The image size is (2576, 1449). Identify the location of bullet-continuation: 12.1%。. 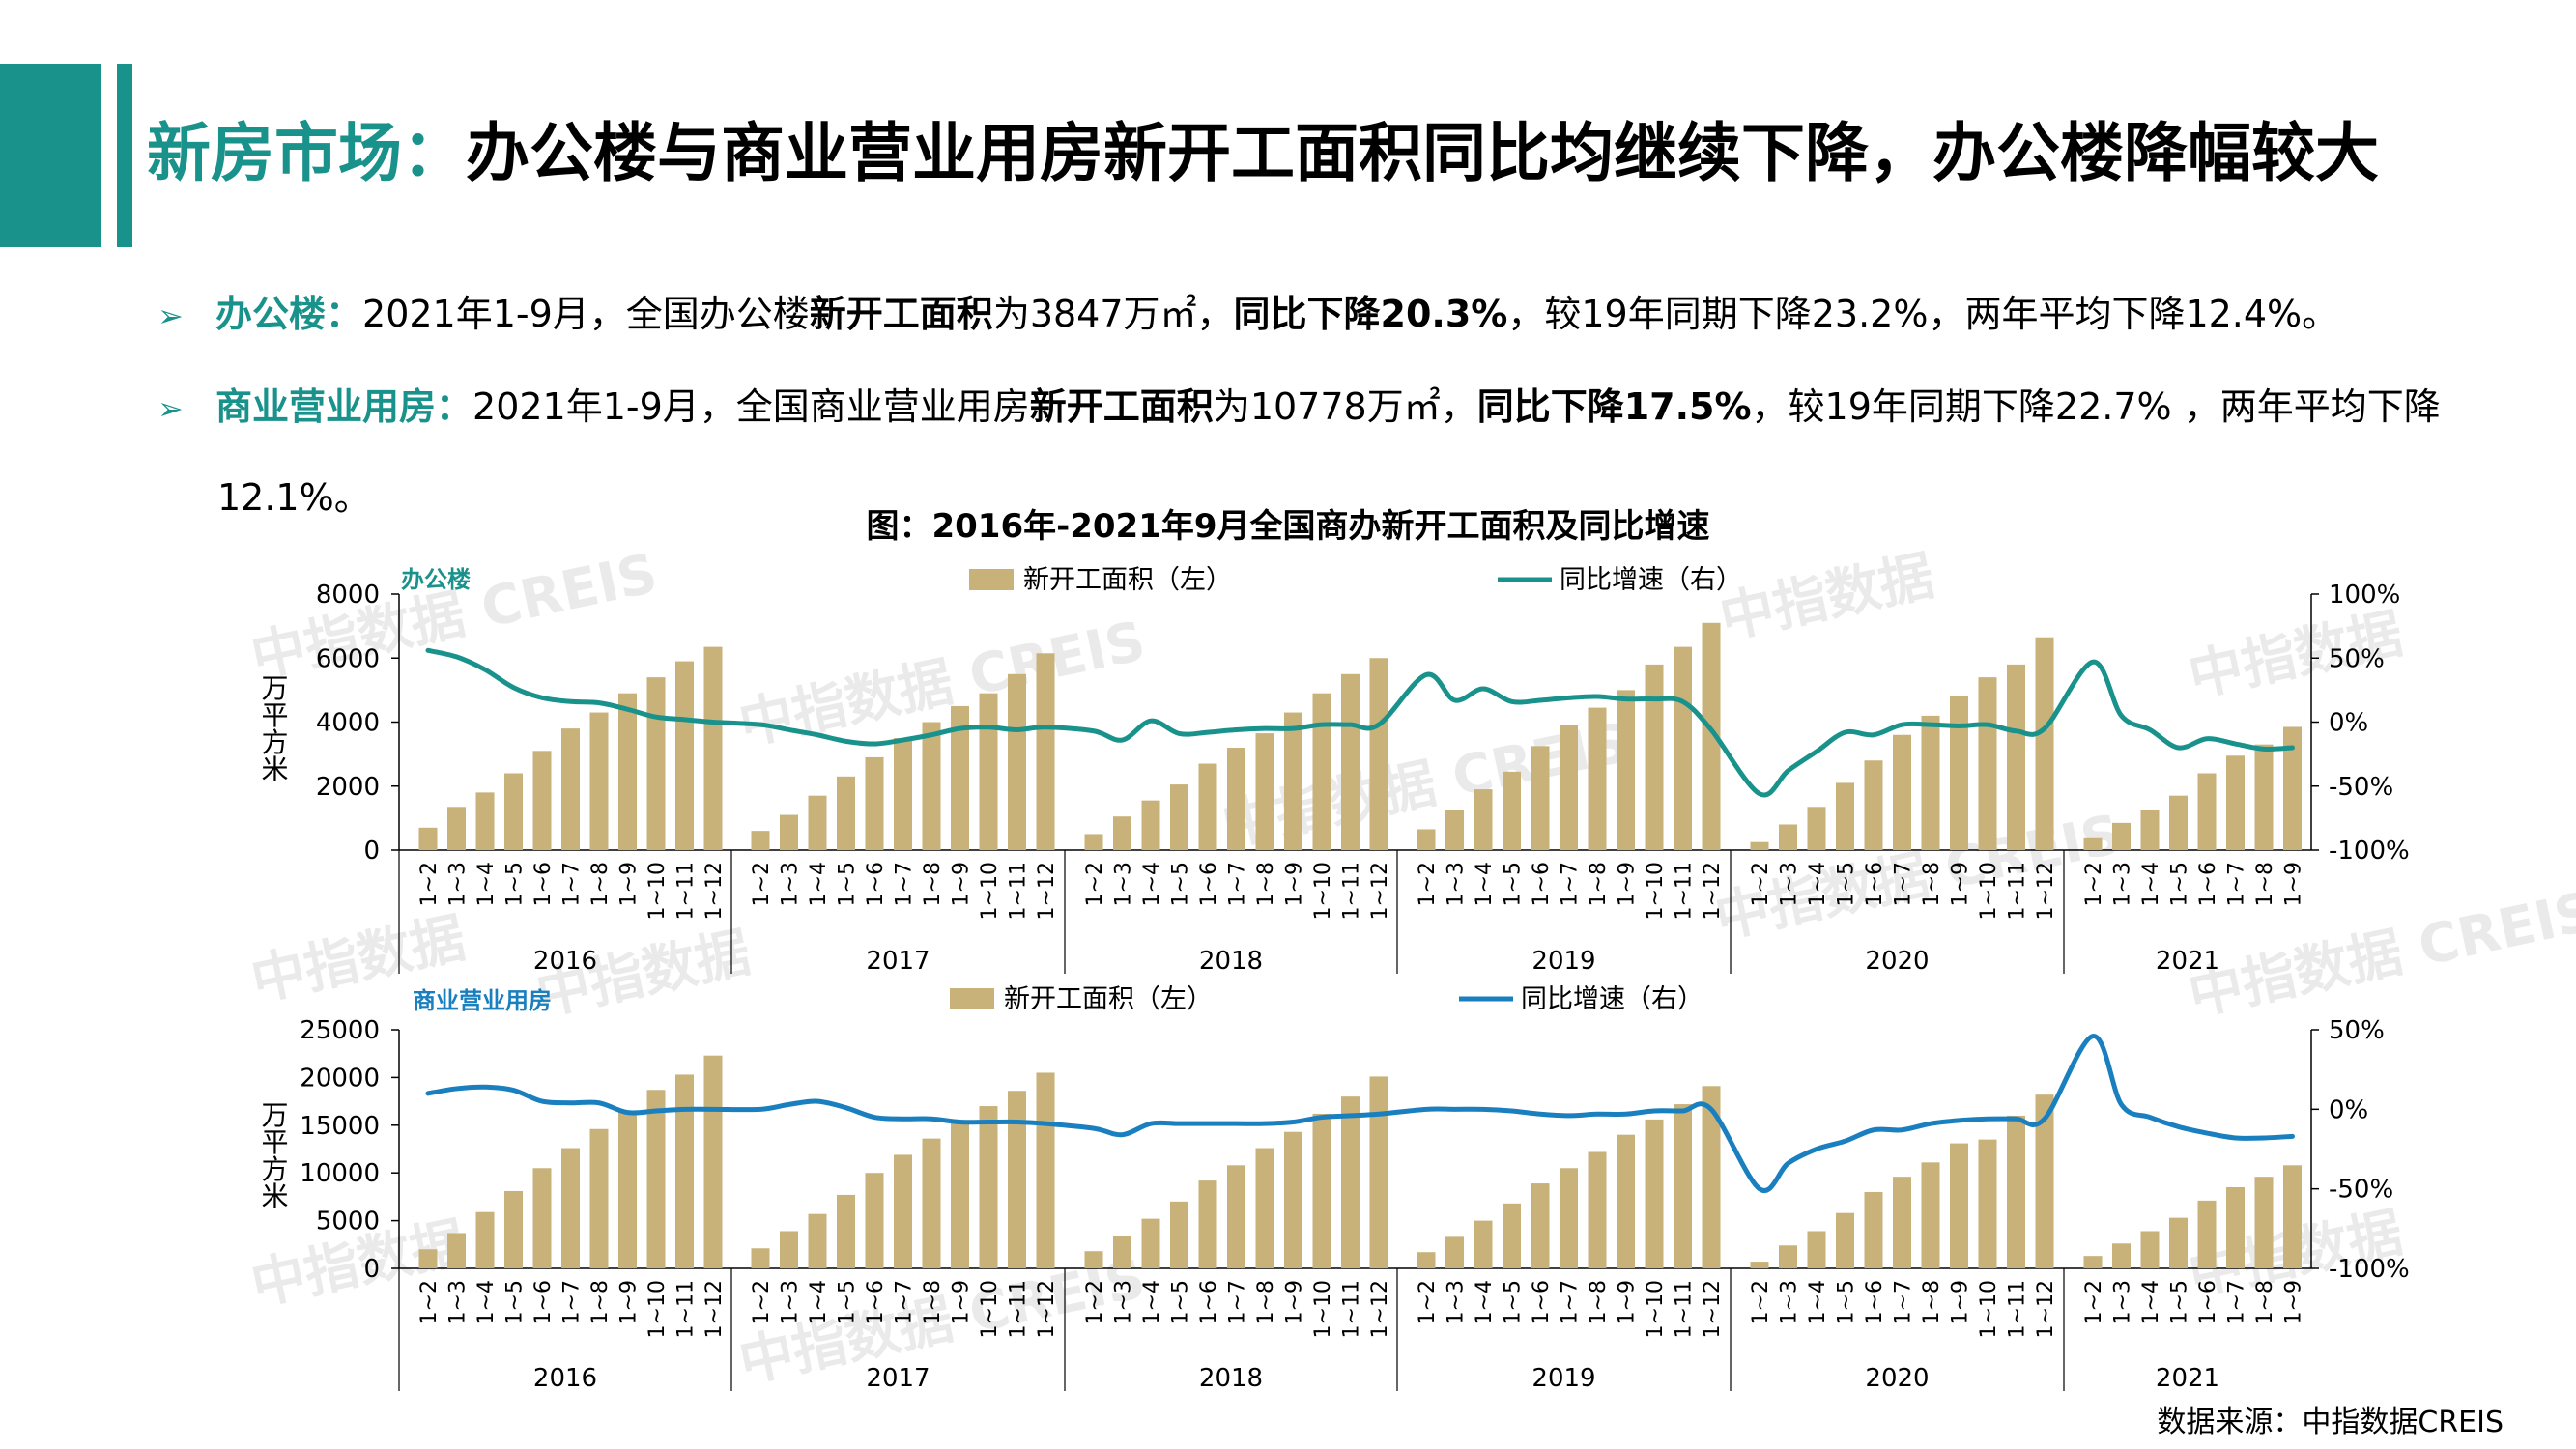
(294, 497).